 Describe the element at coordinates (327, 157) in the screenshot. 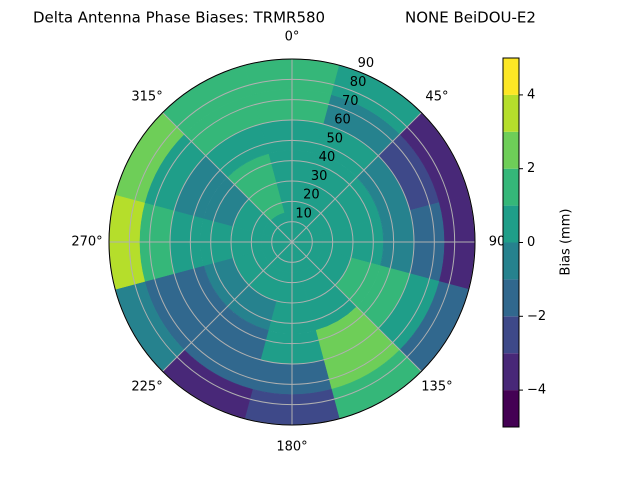

I see `r-tick-label: 40` at that location.